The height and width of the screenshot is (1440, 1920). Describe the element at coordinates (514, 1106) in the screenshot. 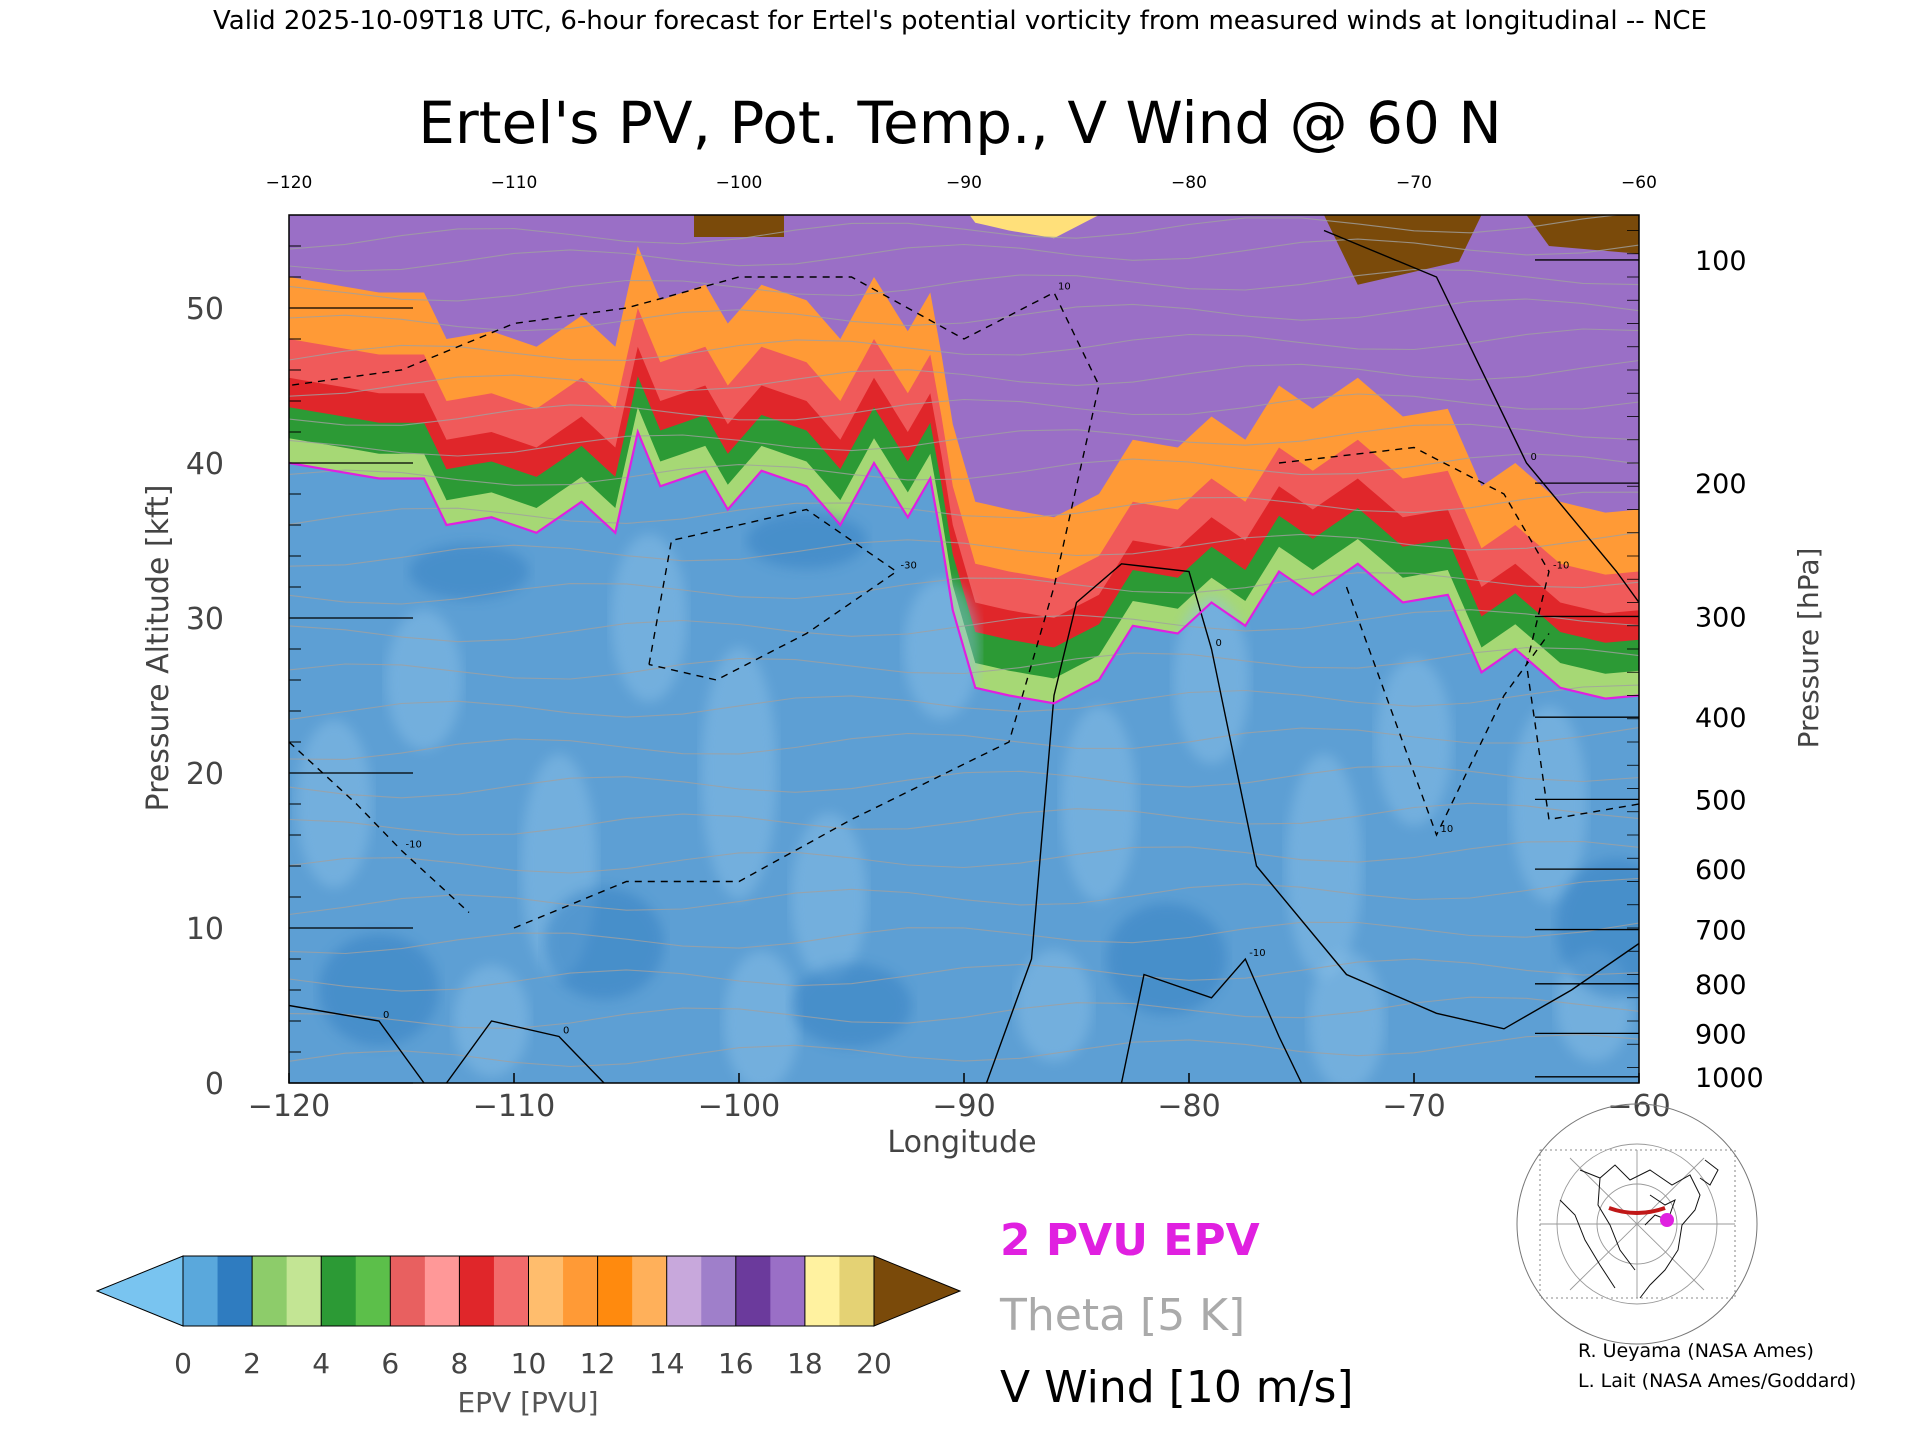

I see `x-tick-label: −110` at that location.